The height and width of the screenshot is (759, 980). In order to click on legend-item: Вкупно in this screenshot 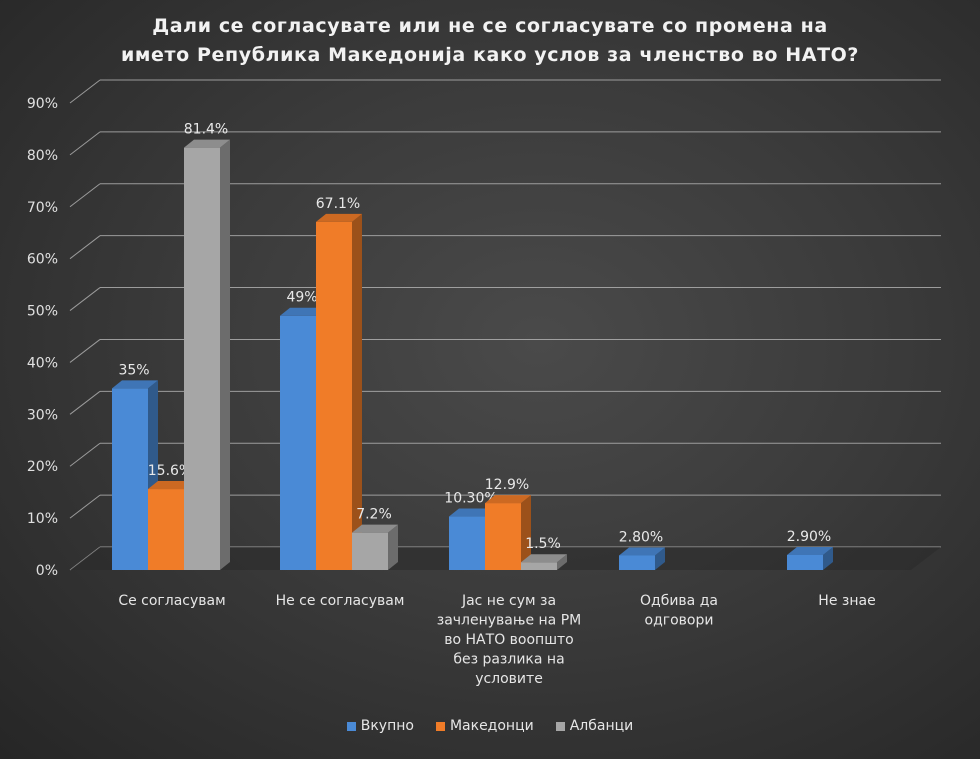, I will do `click(380, 726)`.